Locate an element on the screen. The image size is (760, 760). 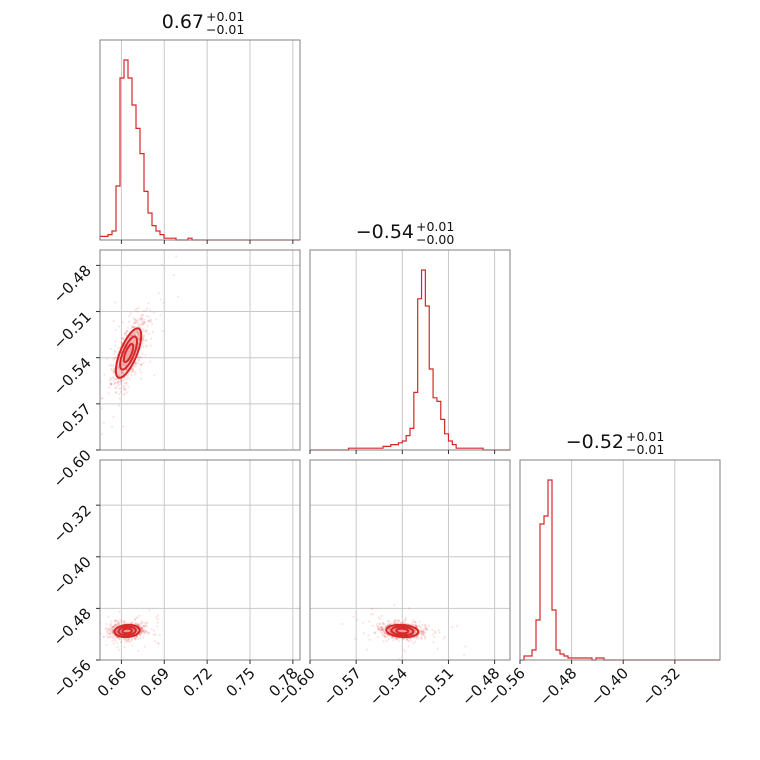
hist-2-frame is located at coordinates (620, 560).